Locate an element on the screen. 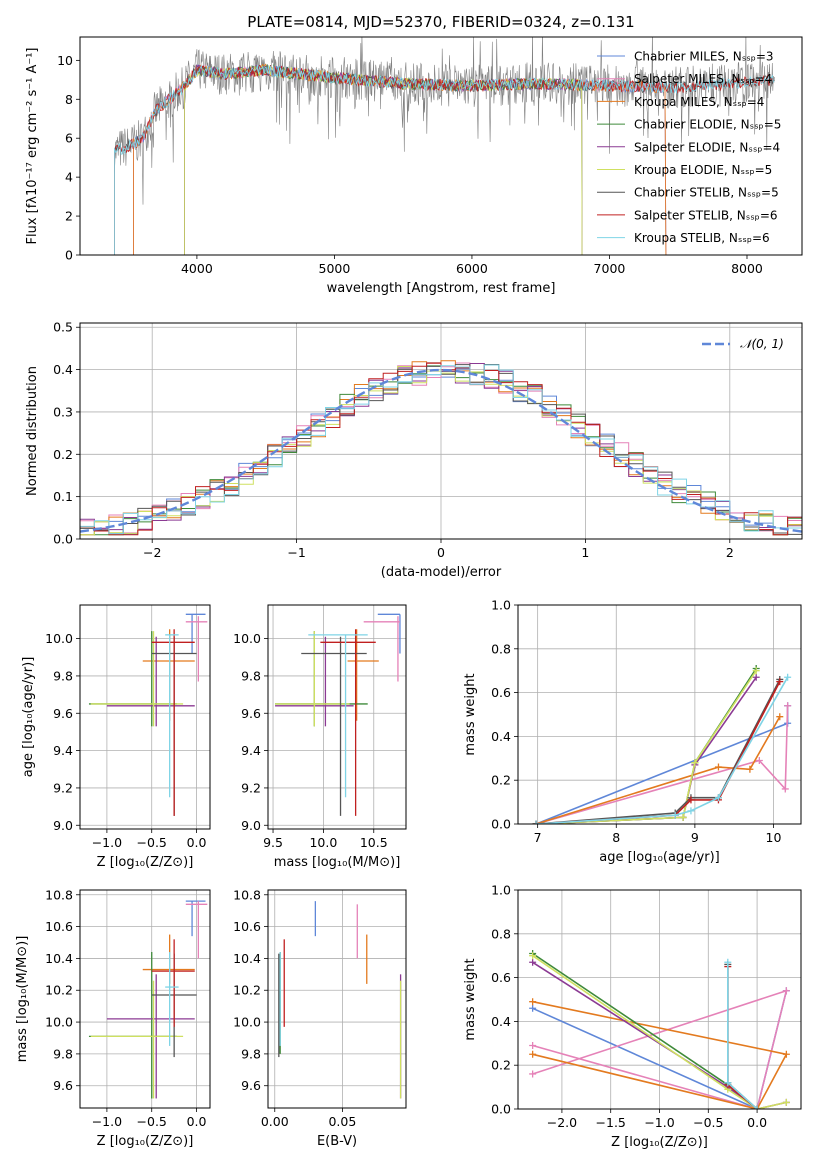 This screenshot has height=1170, width=819. age_vs_mass-points is located at coordinates (338, 714).